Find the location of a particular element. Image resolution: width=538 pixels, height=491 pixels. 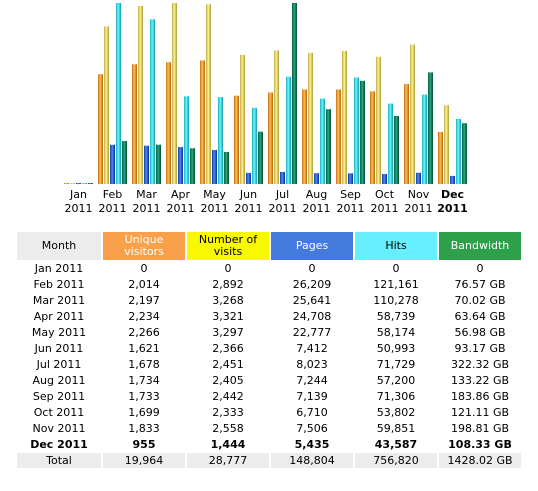

table-row: Mar 2011 2,197 3,268 25,641 110,278 70.02 GB is located at coordinates (269, 300).